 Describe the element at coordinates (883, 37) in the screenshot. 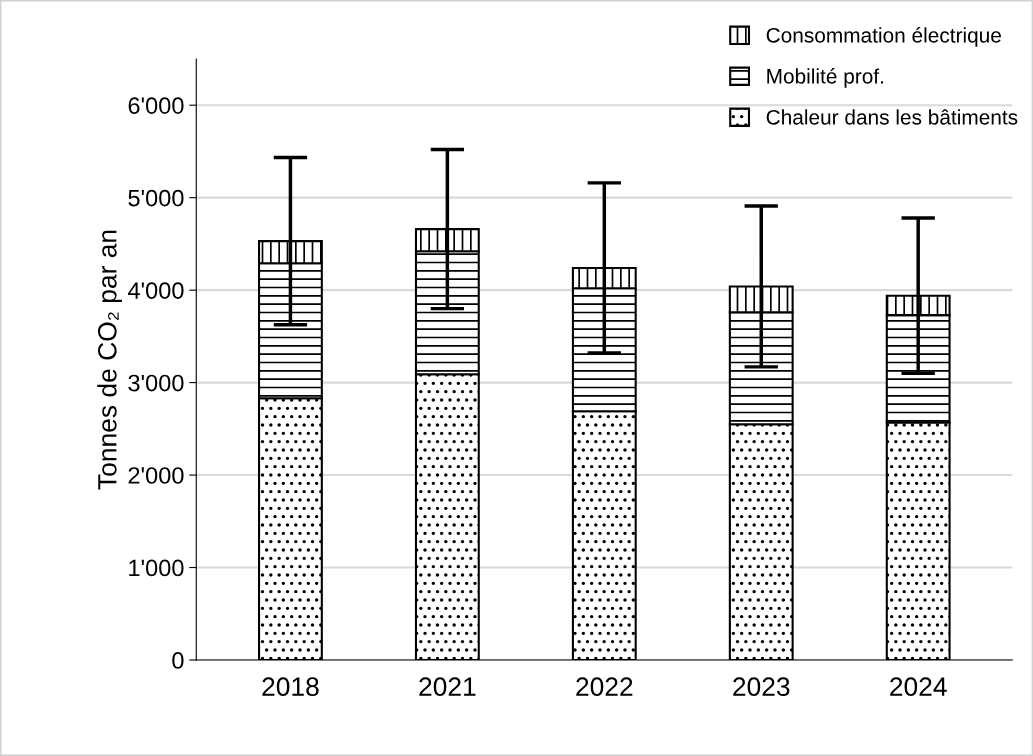

I see `legend-label: Consommation électrique` at that location.